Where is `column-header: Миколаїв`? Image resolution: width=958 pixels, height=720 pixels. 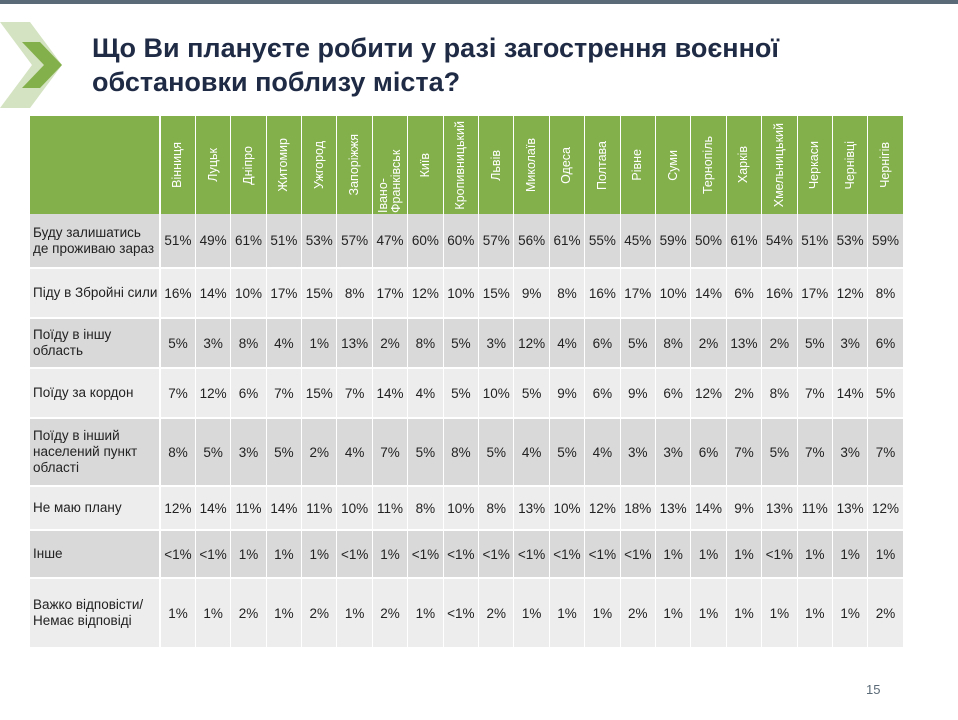 column-header: Миколаїв is located at coordinates (531, 165).